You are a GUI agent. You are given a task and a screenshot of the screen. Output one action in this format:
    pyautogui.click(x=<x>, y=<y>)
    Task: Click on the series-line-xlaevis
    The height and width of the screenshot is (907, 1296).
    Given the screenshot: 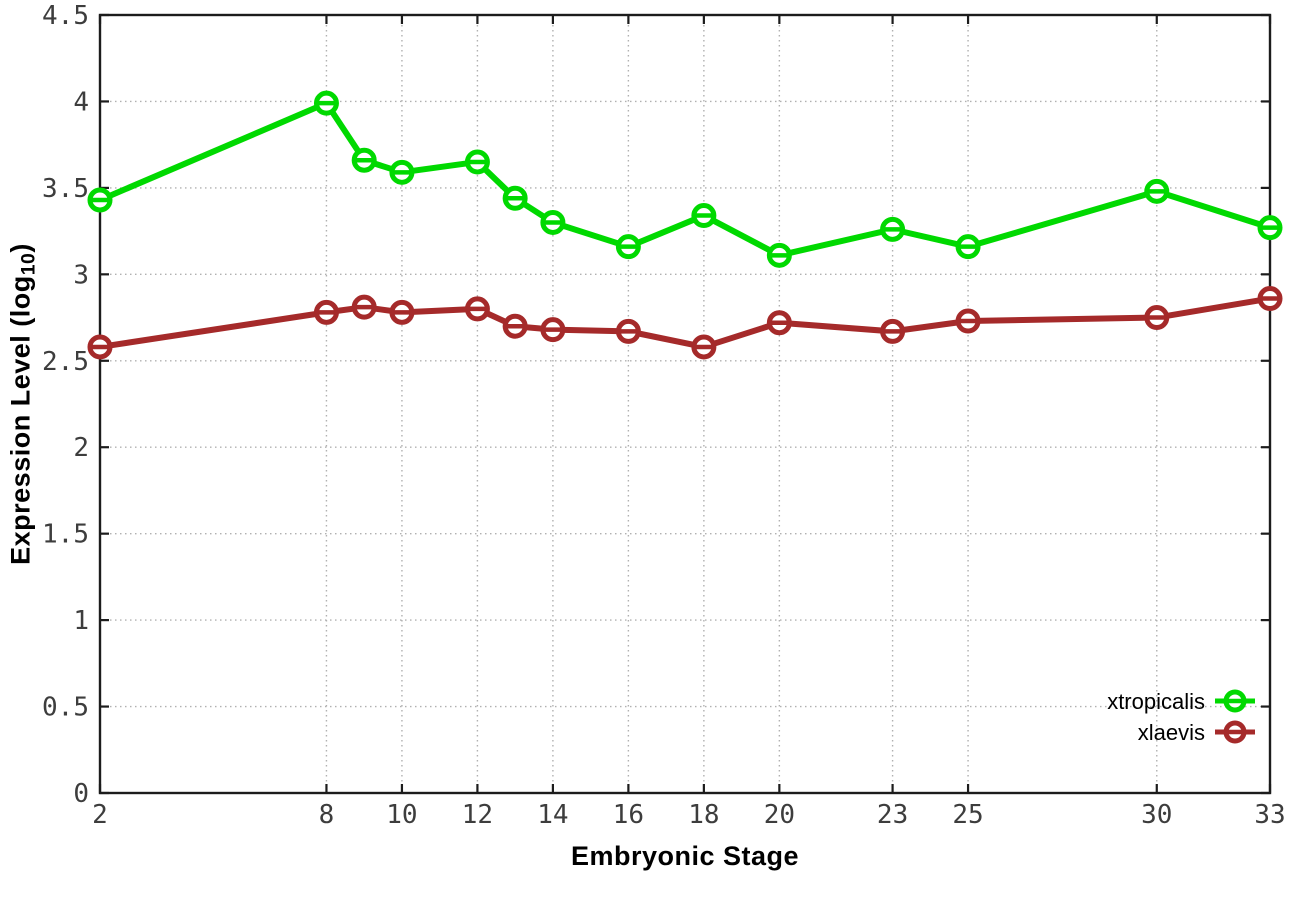 What is the action you would take?
    pyautogui.click(x=685, y=322)
    